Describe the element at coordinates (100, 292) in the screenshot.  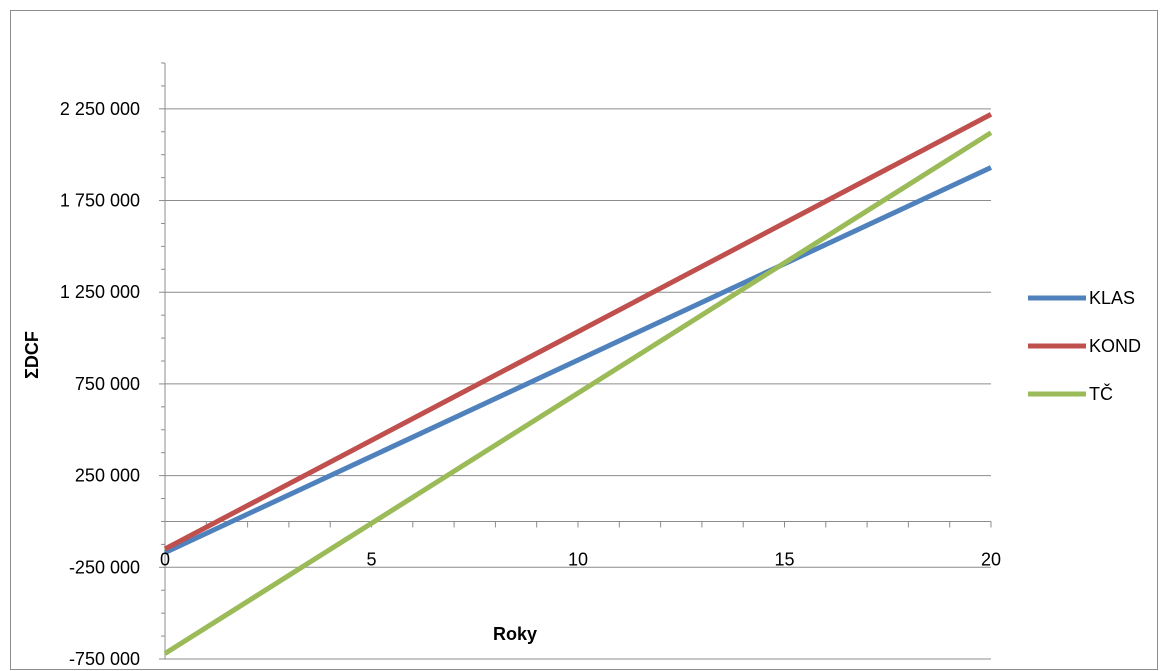
I see `y-tick-label: 1 250 000` at that location.